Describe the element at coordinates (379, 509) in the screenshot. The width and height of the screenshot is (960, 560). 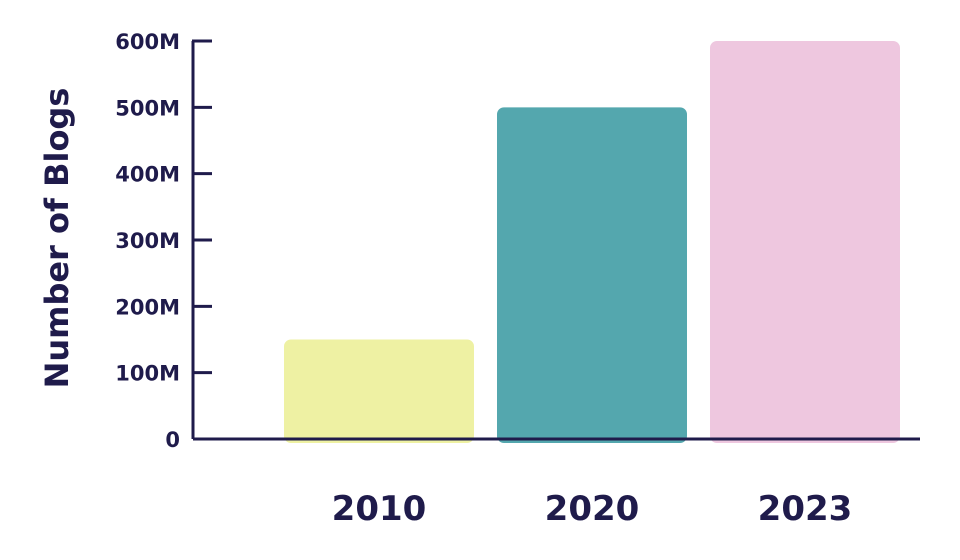
I see `x-category-label: 2010` at that location.